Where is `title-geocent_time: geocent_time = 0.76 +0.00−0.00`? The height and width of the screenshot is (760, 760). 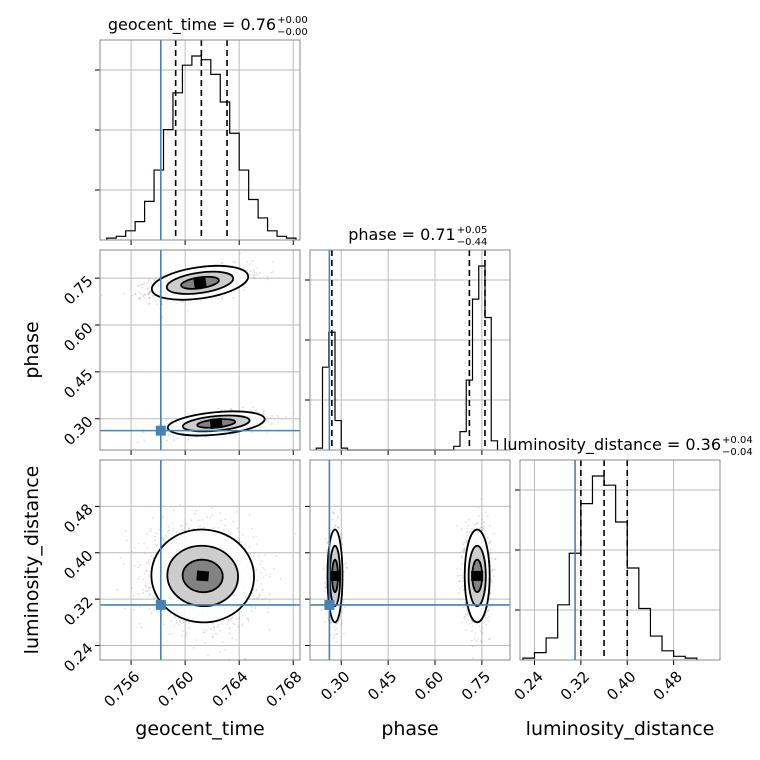
title-geocent_time: geocent_time = 0.76 +0.00−0.00 is located at coordinates (208, 26).